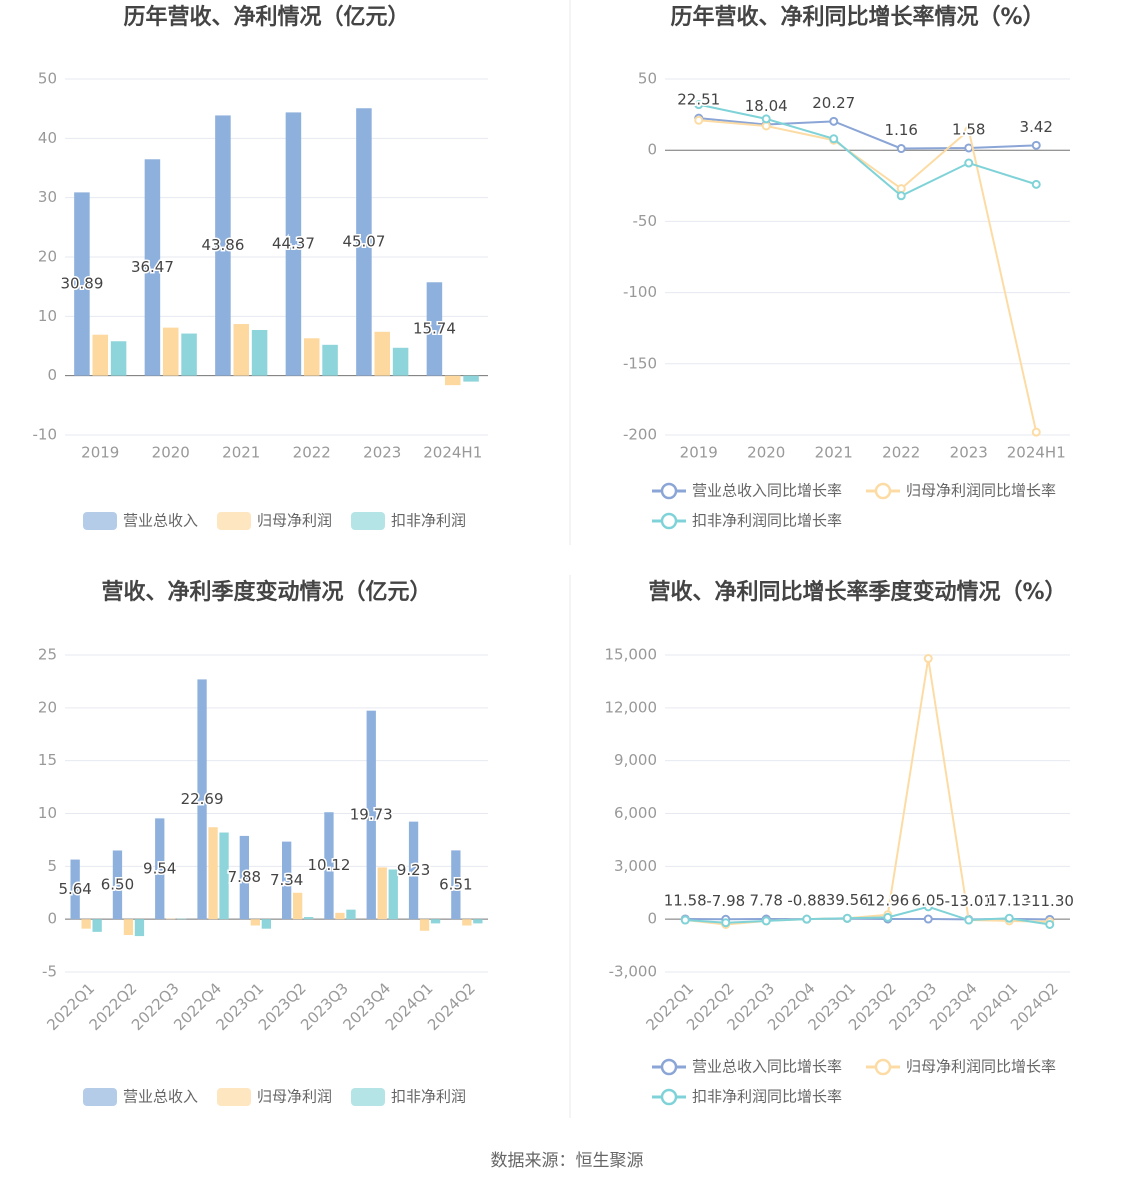  Describe the element at coordinates (567, 1161) in the screenshot. I see `source: 数据来源：恒生聚源` at that location.